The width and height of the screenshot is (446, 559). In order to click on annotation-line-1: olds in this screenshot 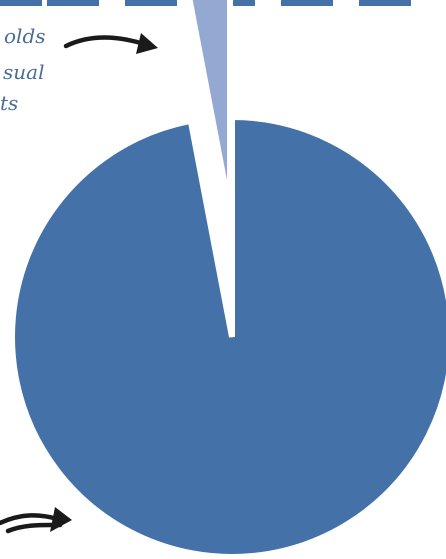, I will do `click(25, 36)`.